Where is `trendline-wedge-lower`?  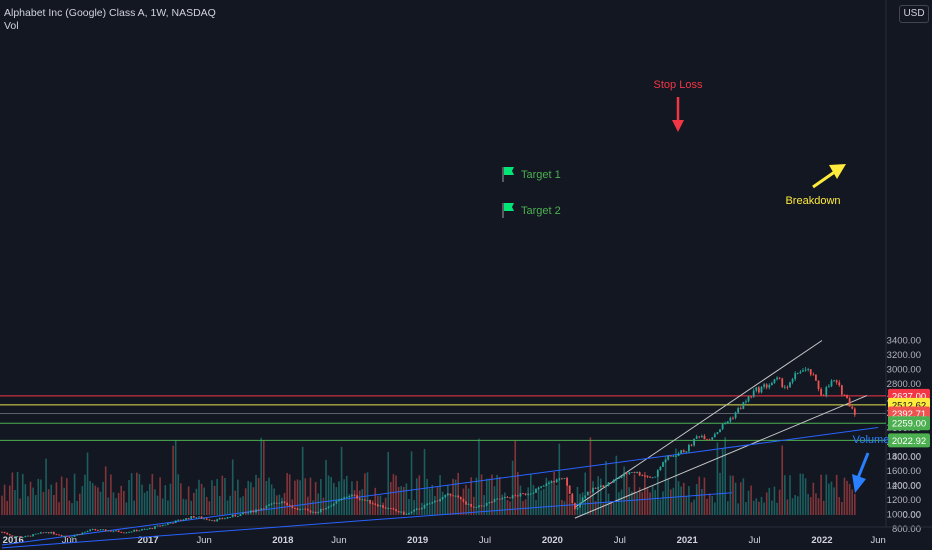
trendline-wedge-lower is located at coordinates (367, 520).